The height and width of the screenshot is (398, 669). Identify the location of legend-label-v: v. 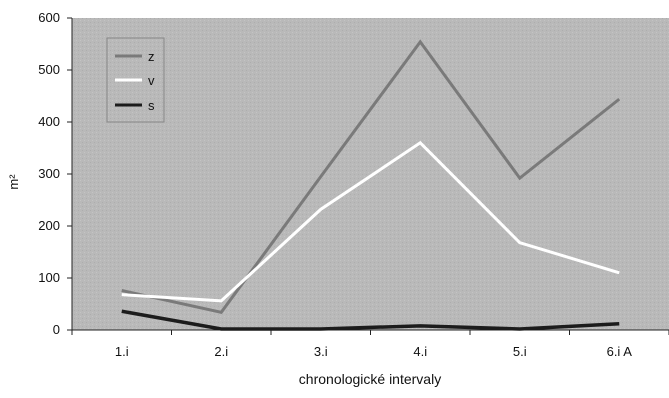
(151, 80).